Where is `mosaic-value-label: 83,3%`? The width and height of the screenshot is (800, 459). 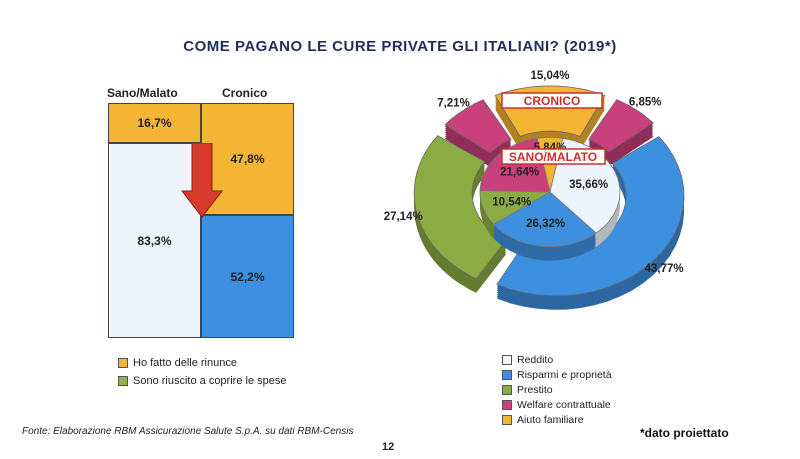
mosaic-value-label: 83,3% is located at coordinates (154, 240).